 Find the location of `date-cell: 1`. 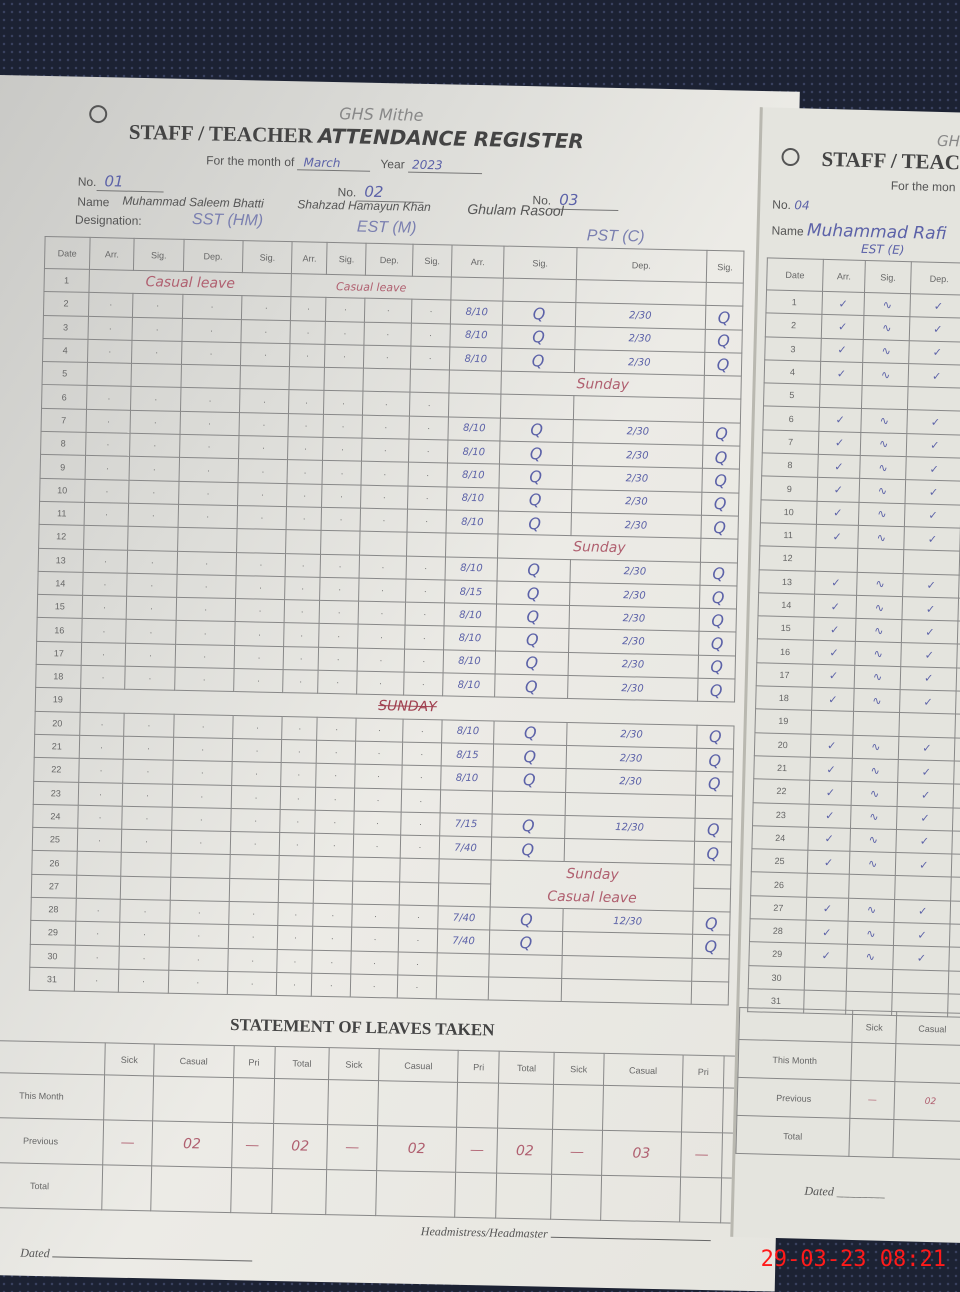

date-cell: 1 is located at coordinates (66, 280).